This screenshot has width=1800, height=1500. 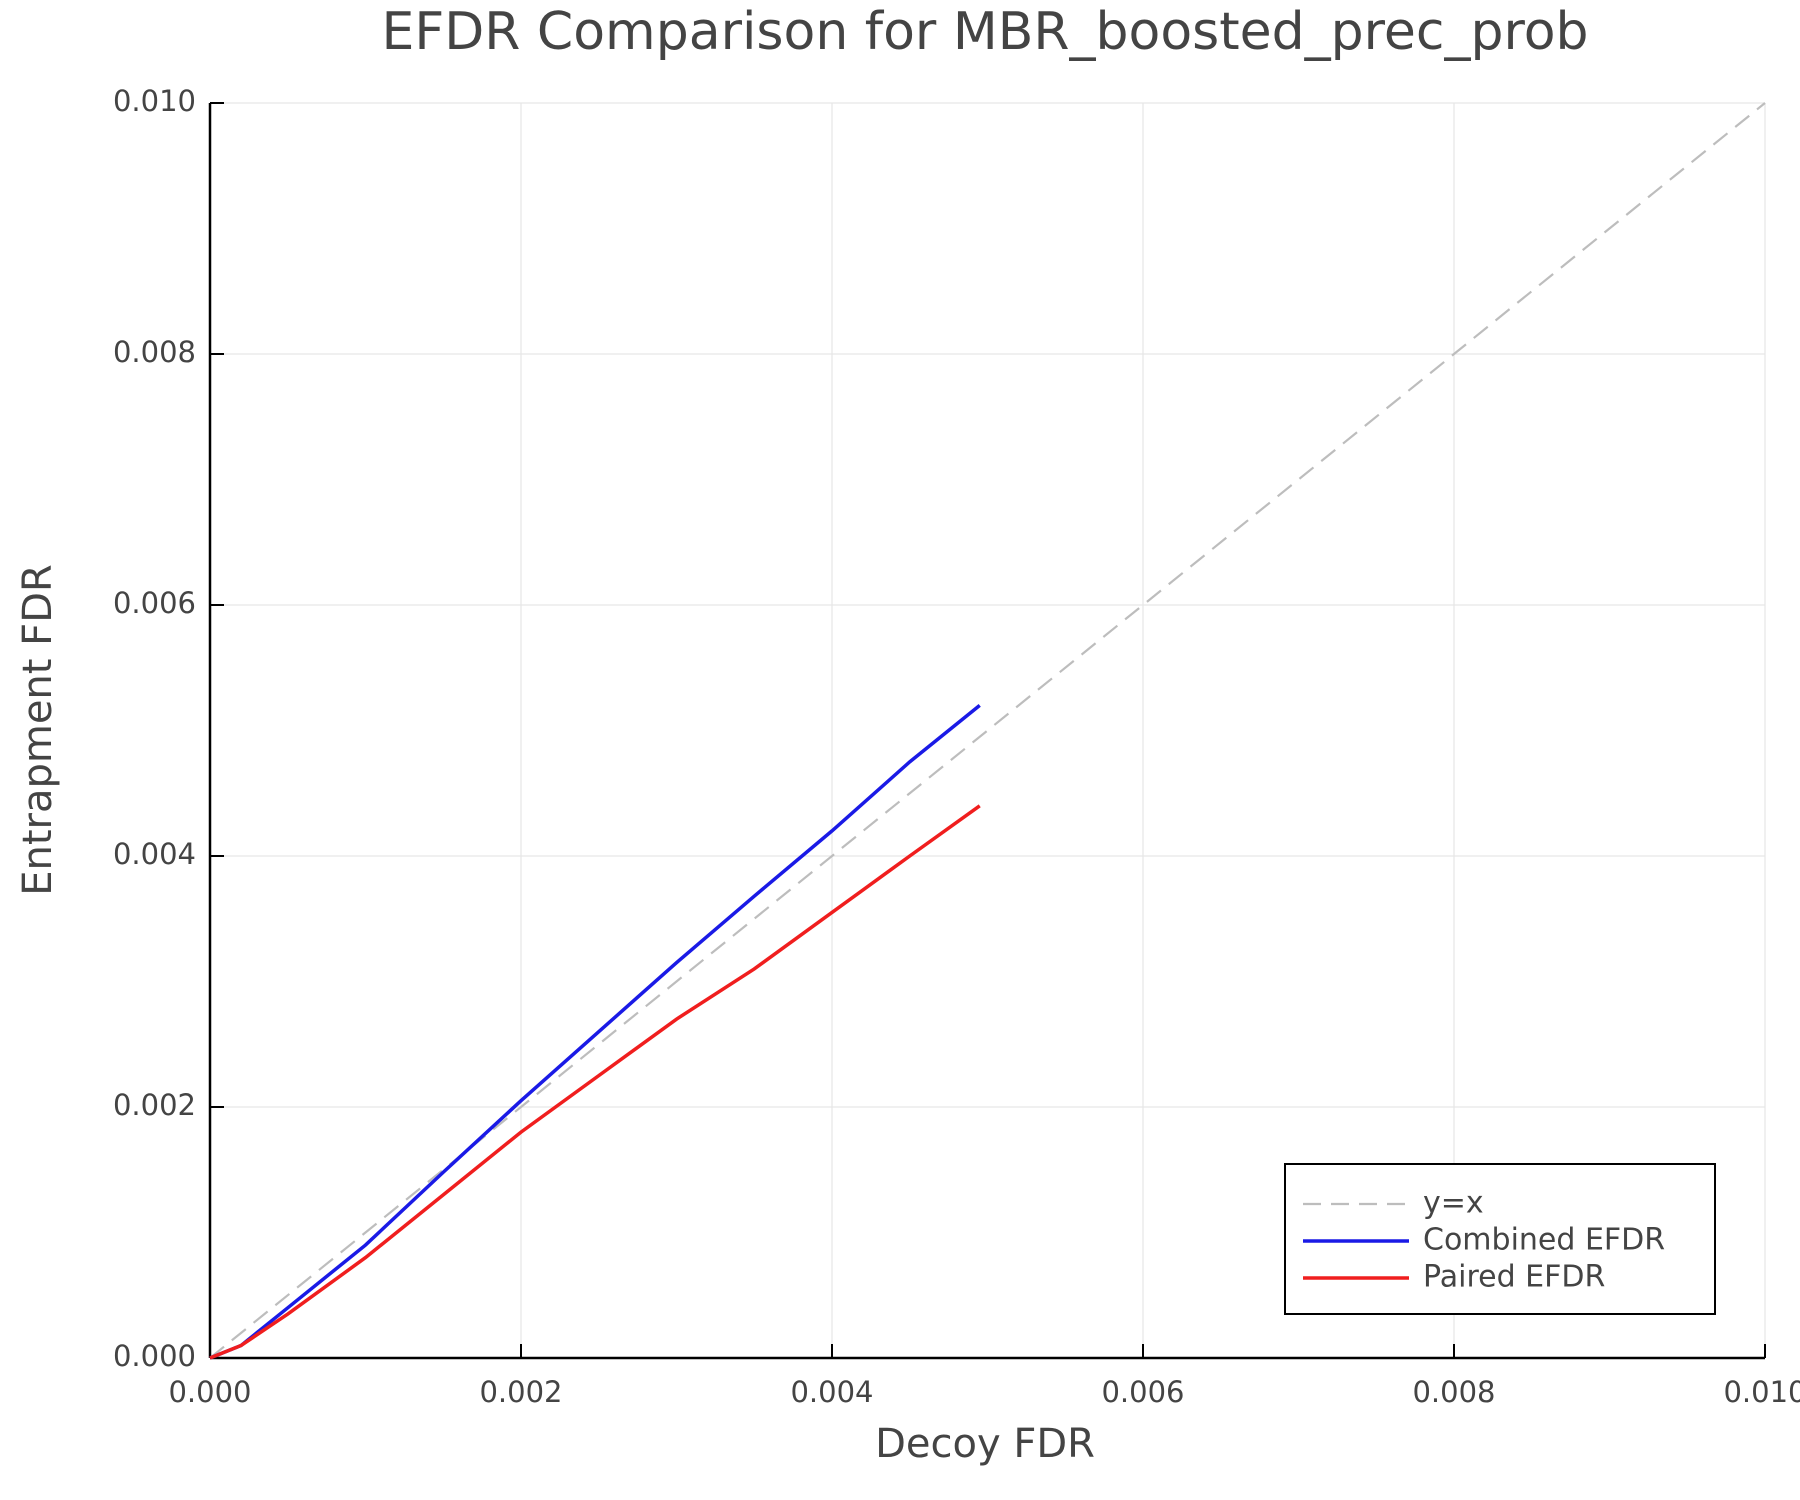 I want to click on legend-label: Combined EFDR, so click(x=1544, y=1240).